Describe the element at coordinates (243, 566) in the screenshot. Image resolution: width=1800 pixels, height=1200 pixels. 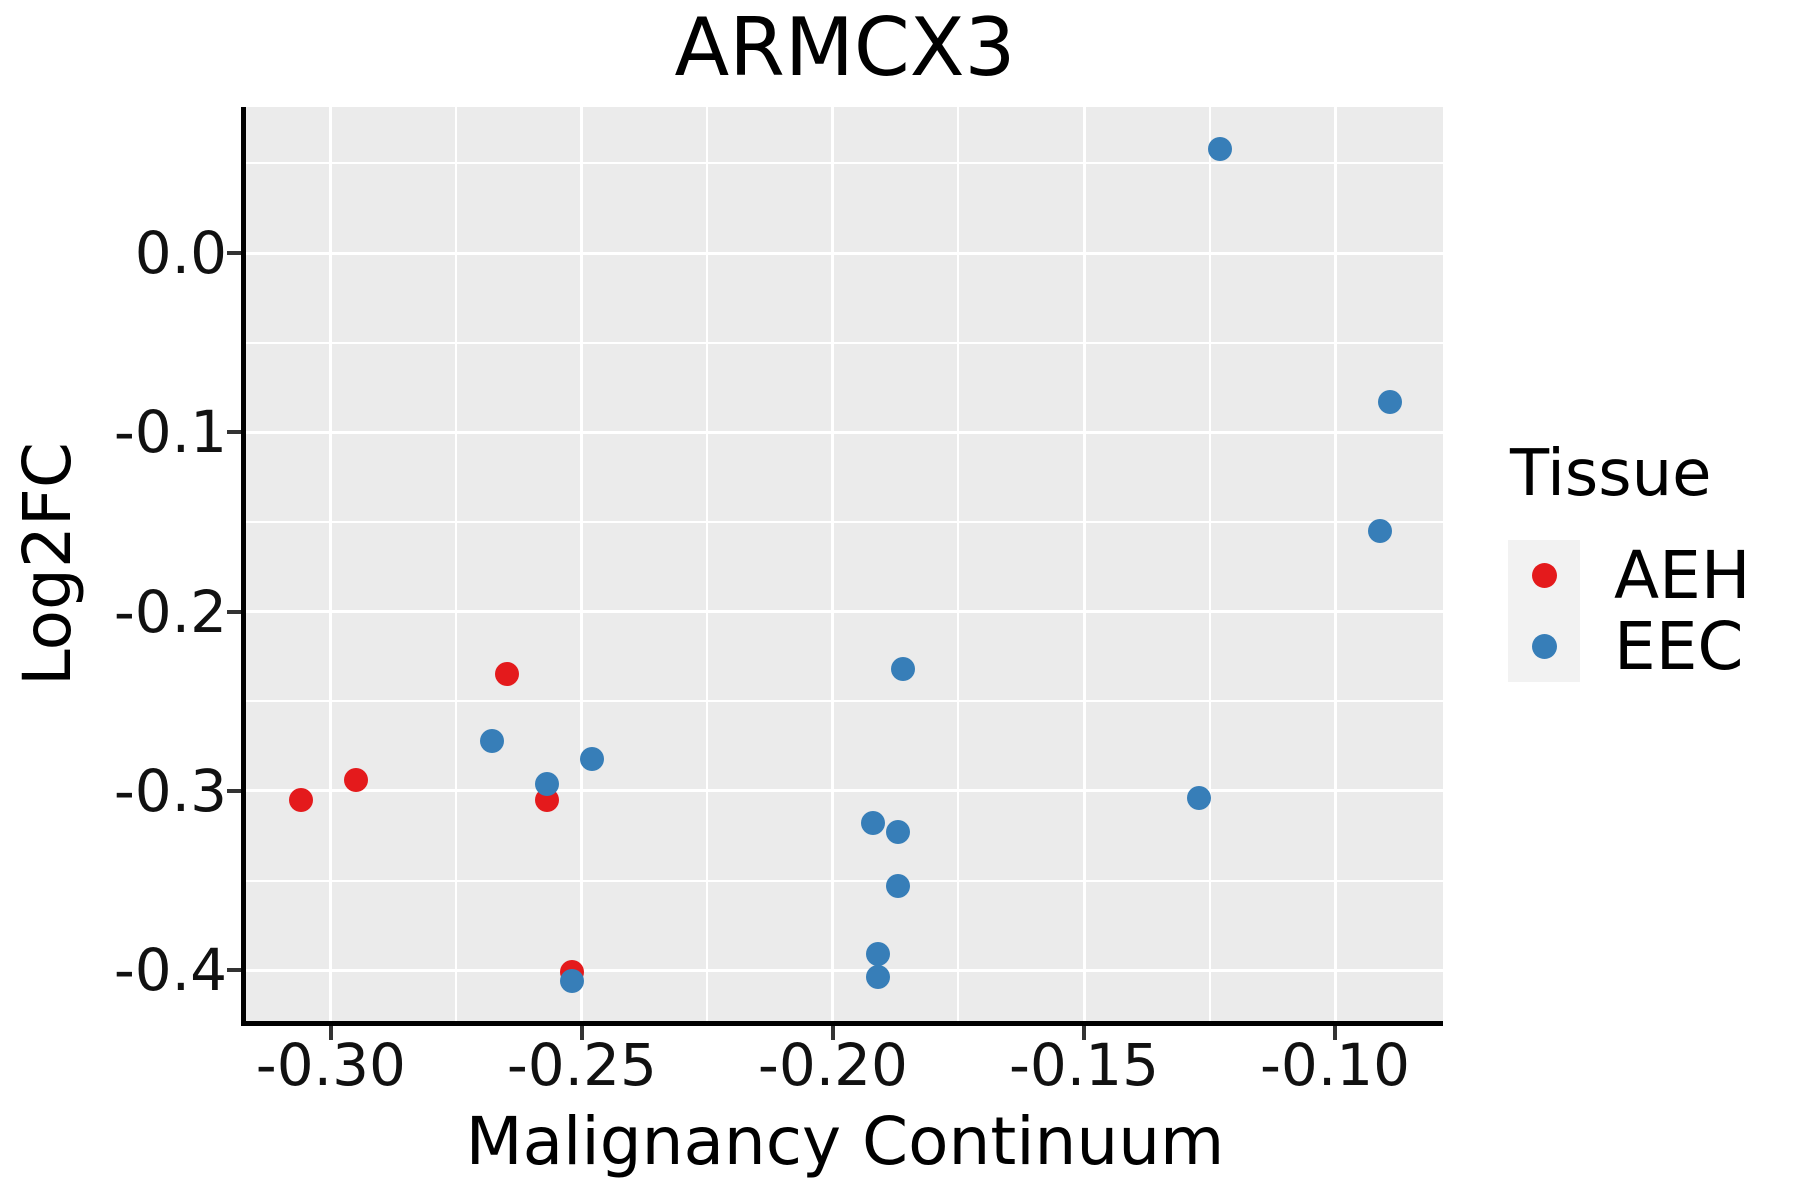
I see `y-axis-line` at that location.